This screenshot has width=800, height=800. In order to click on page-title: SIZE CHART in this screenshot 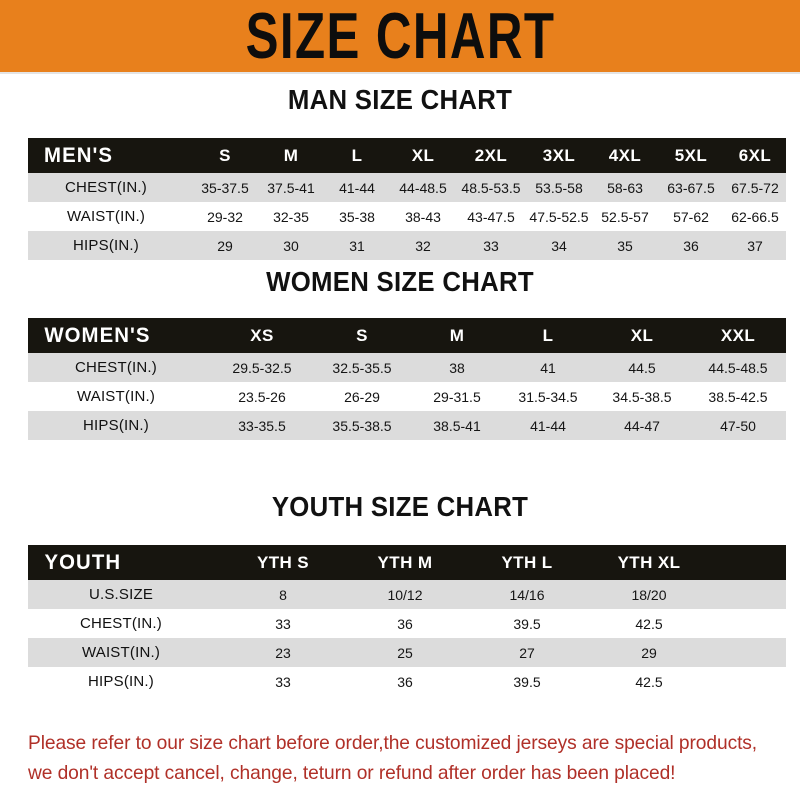, I will do `click(400, 36)`.